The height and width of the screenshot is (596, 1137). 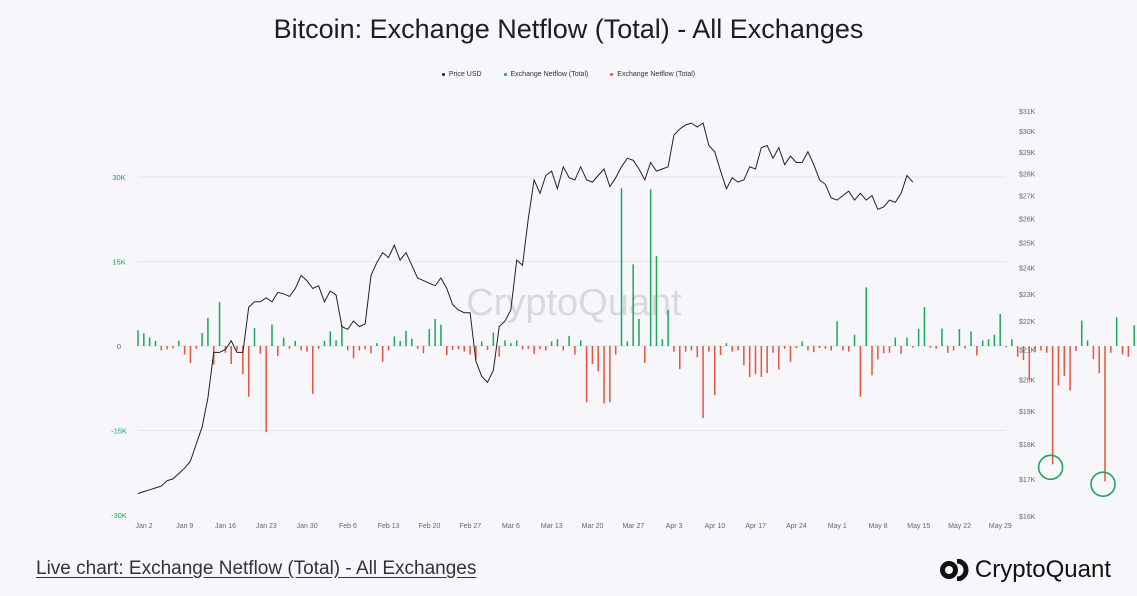 What do you see at coordinates (545, 74) in the screenshot?
I see `legend-item-netflow-positive: Exchange Netflow (Total)` at bounding box center [545, 74].